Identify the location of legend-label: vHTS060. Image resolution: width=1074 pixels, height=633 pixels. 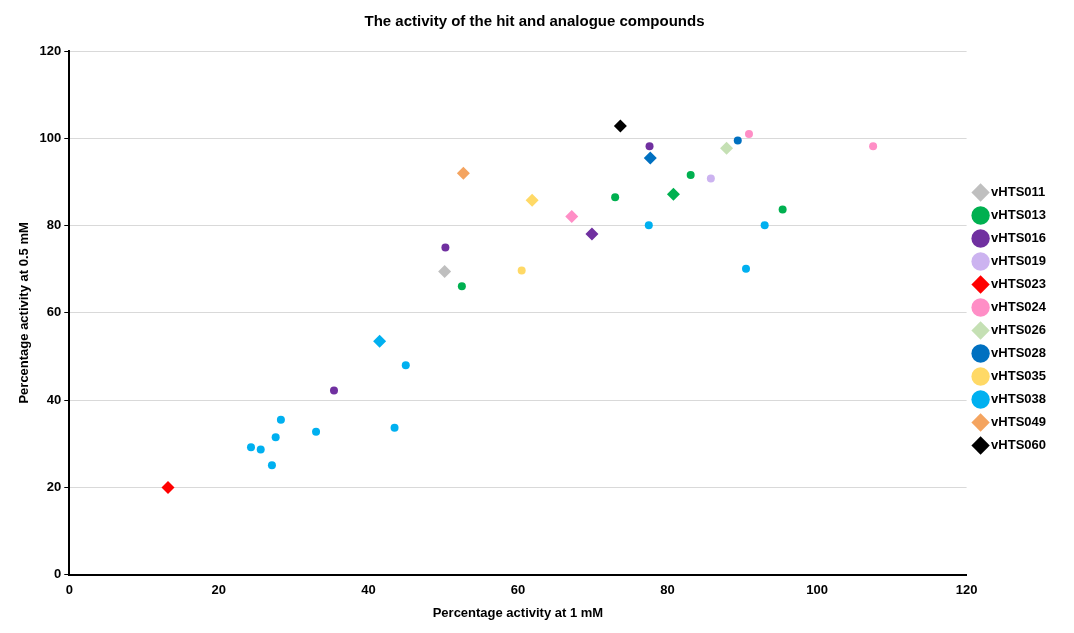
(1018, 445).